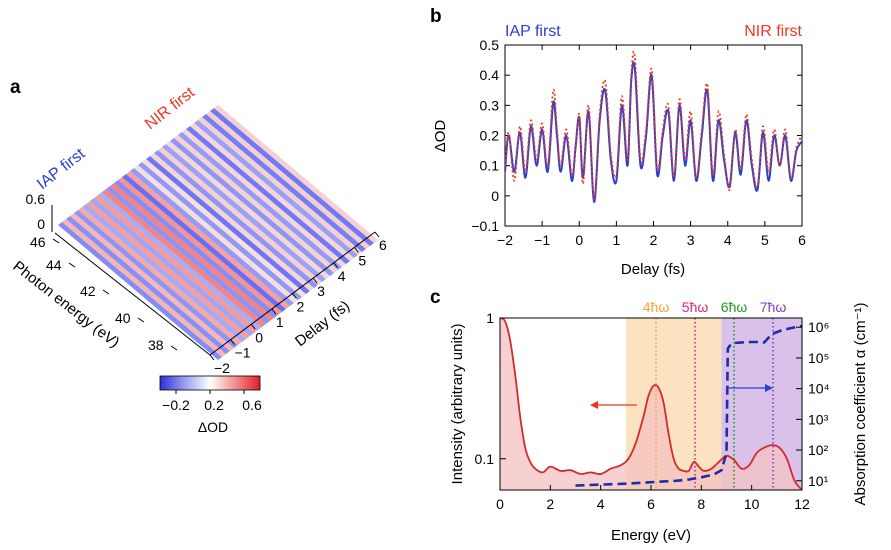  Describe the element at coordinates (601, 504) in the screenshot. I see `c-xtick-2: 4` at that location.